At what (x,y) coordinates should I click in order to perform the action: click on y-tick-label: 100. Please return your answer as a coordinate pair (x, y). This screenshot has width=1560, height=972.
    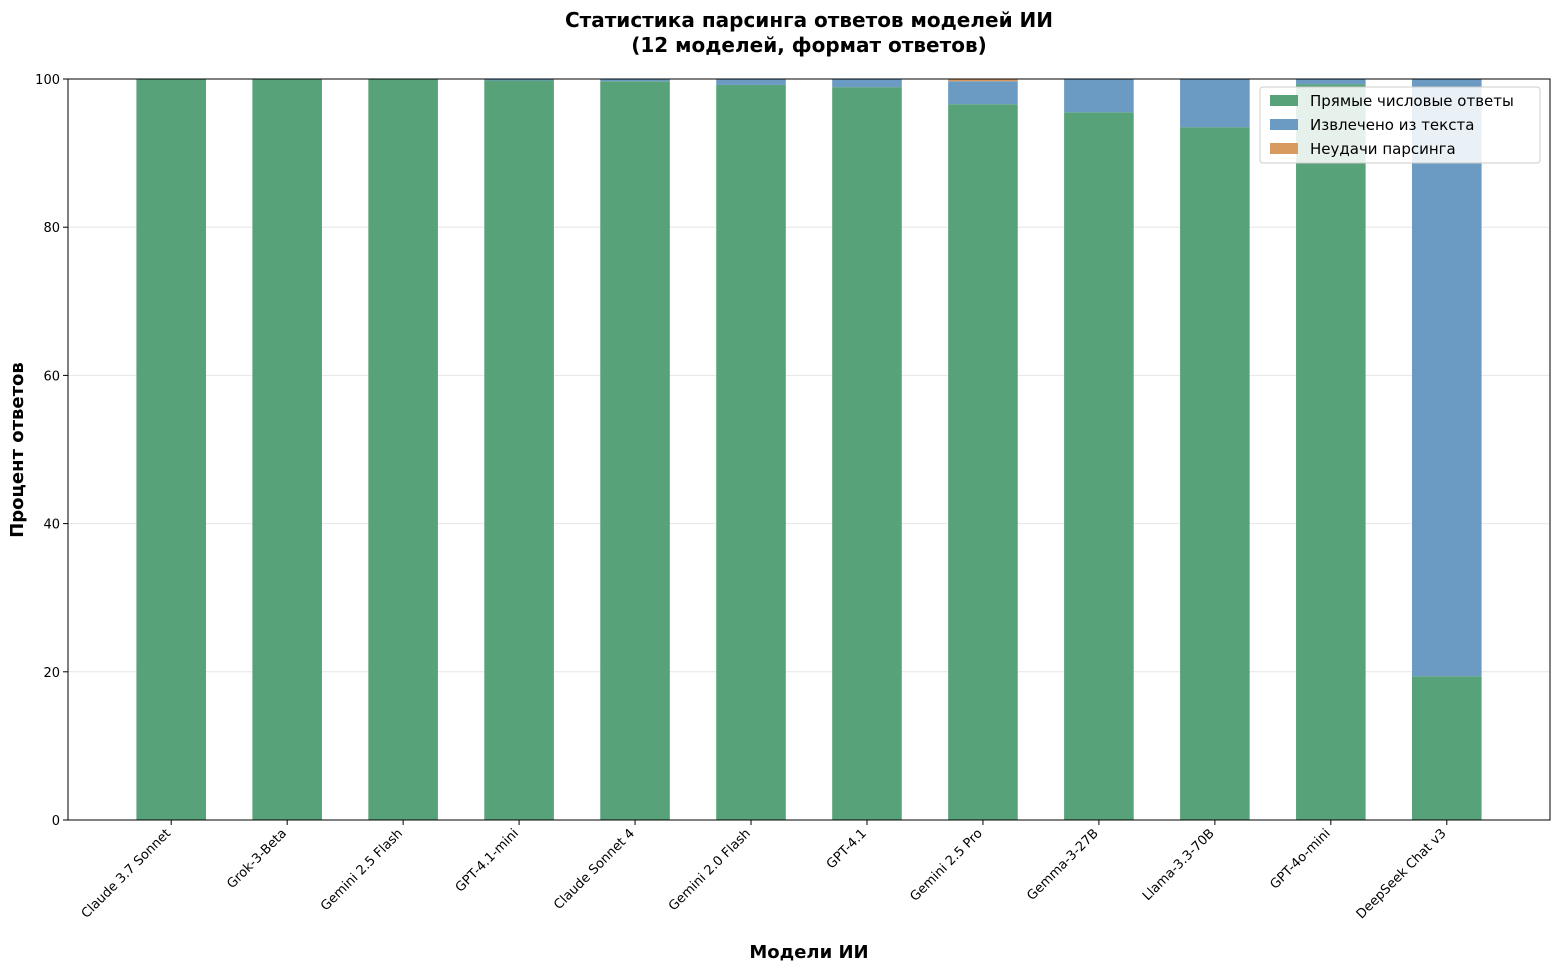
    Looking at the image, I should click on (47, 80).